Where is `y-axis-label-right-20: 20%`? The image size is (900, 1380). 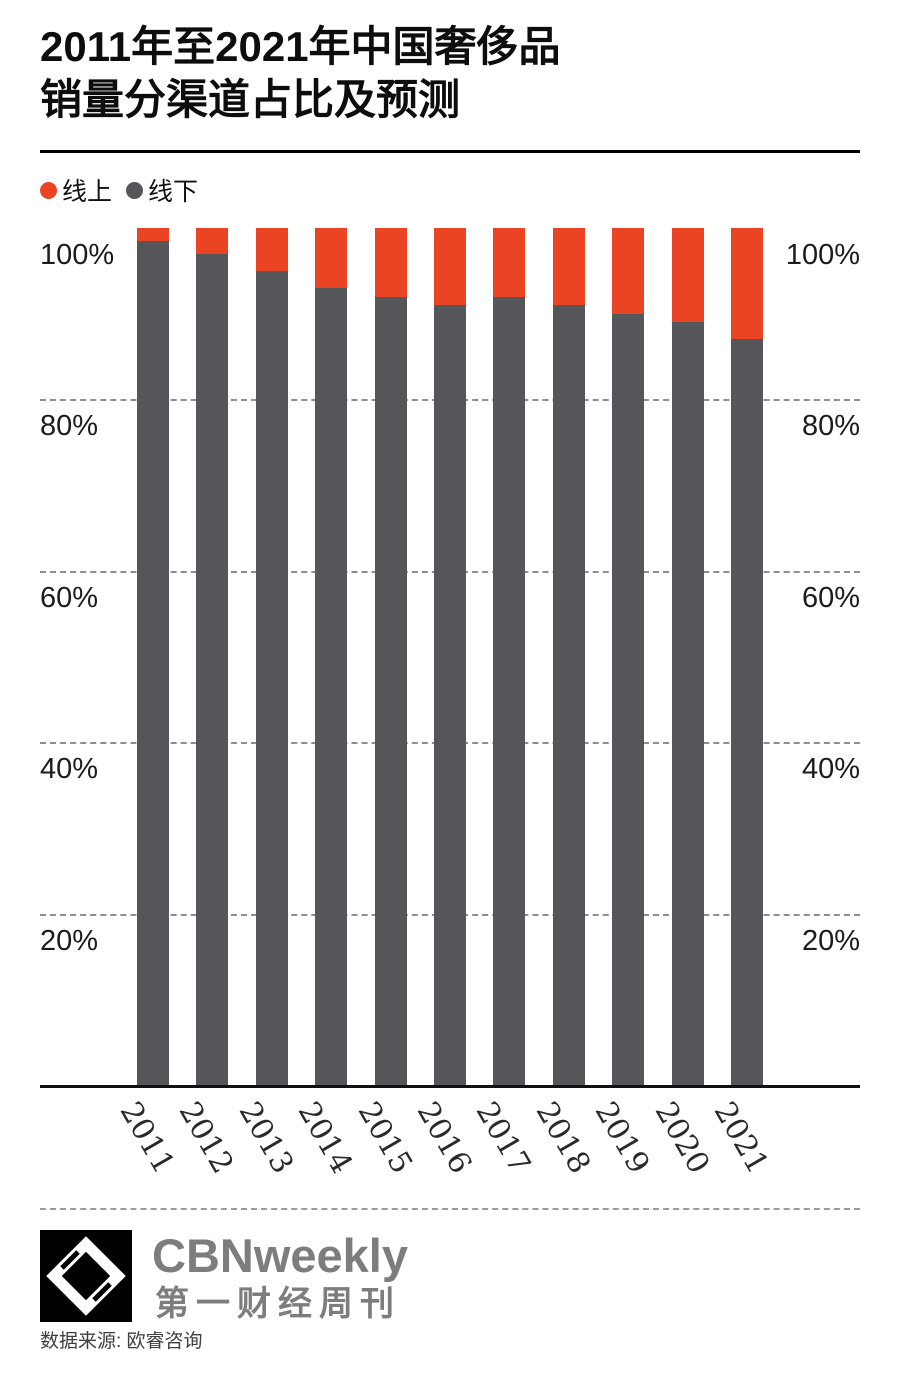
y-axis-label-right-20: 20% is located at coordinates (830, 940).